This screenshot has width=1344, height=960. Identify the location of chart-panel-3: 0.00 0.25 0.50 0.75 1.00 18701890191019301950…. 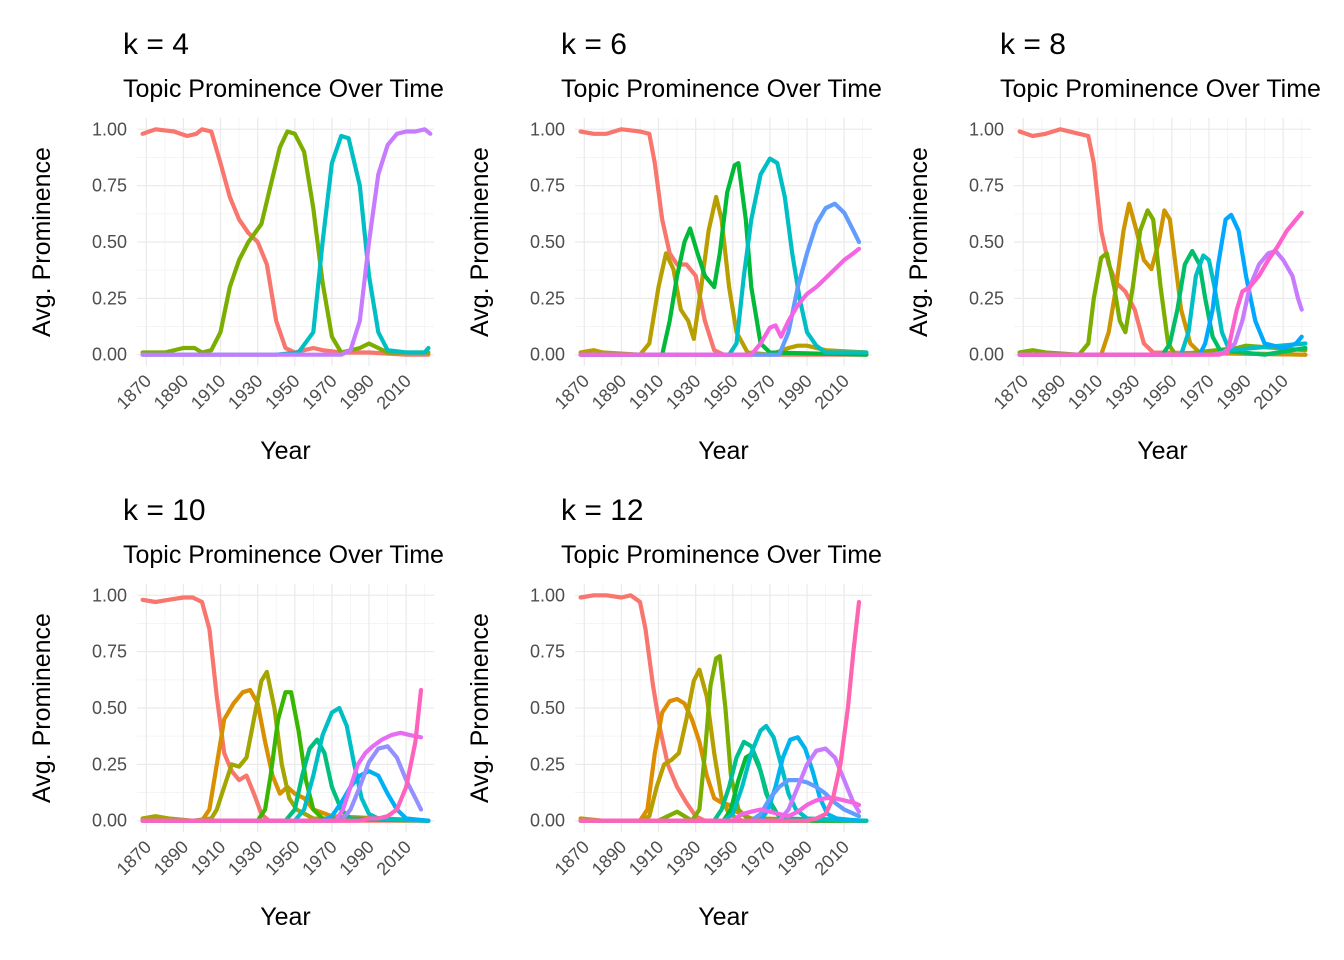
(236, 712).